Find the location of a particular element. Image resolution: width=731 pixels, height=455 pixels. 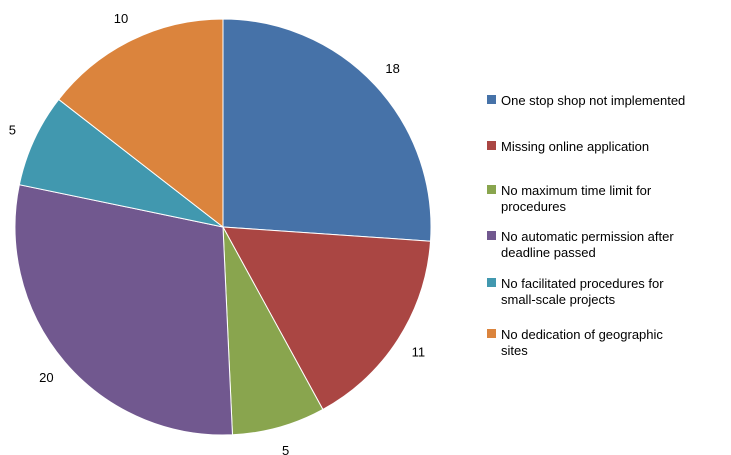

legend-swatch-one-stop-shop-not-implemented is located at coordinates (491, 99).